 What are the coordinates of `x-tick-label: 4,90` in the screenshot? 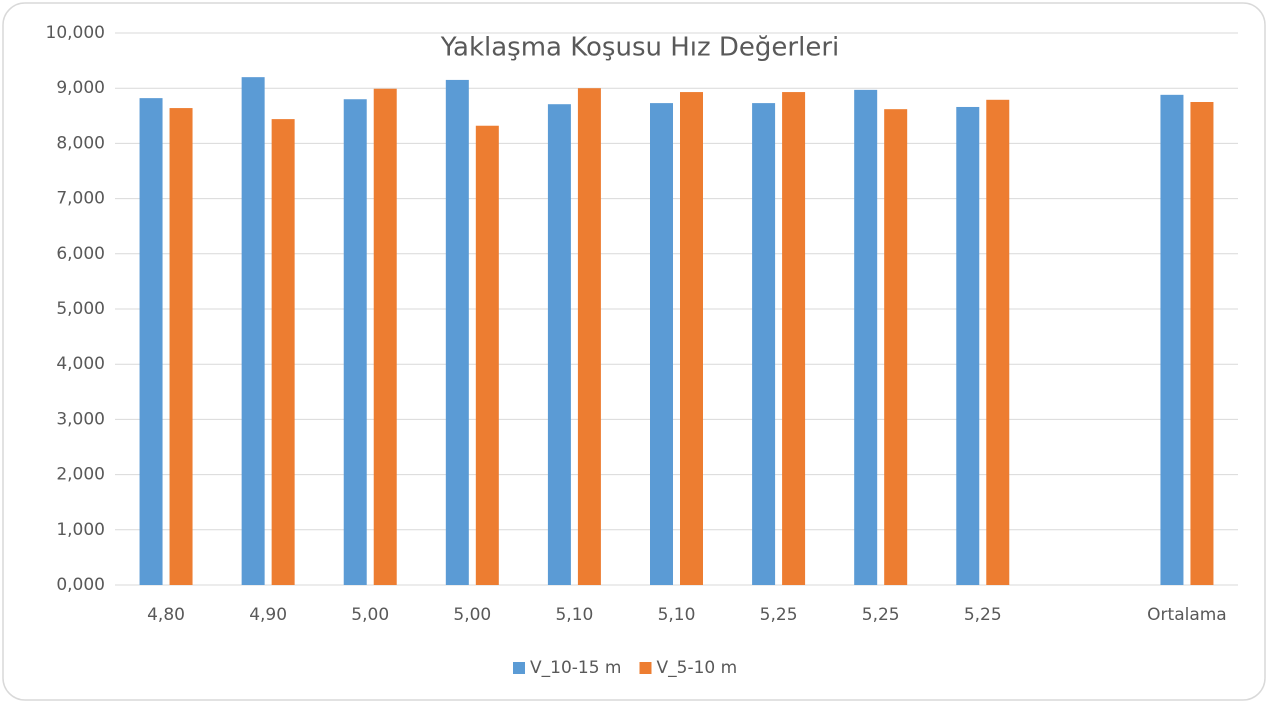 It's located at (268, 615).